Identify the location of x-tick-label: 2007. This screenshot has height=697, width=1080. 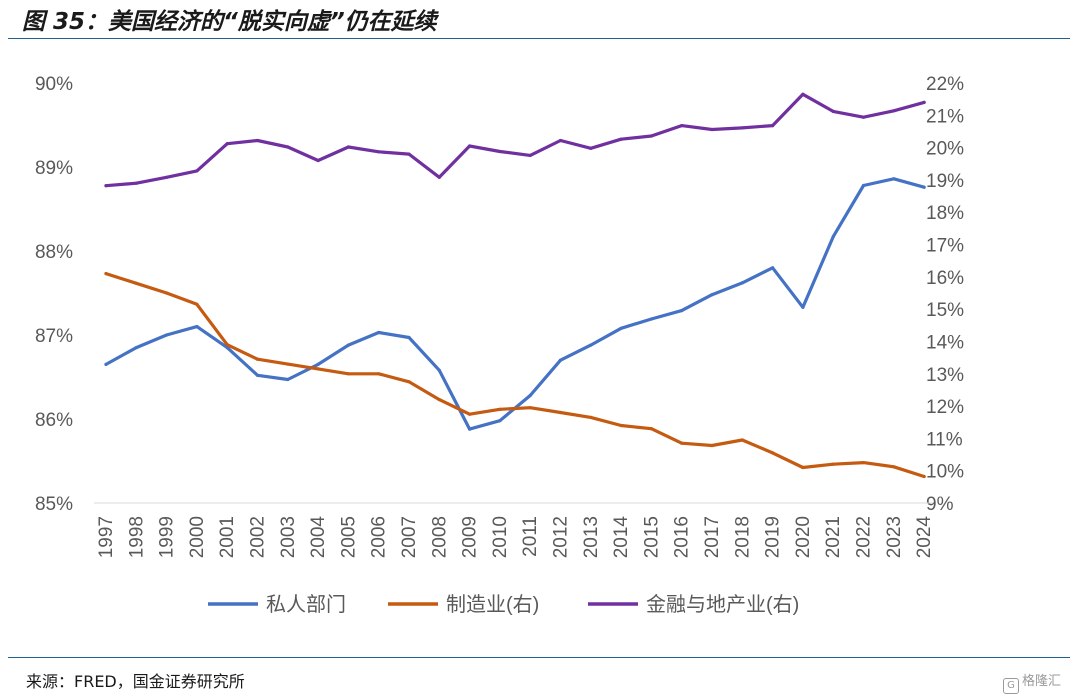
(409, 537).